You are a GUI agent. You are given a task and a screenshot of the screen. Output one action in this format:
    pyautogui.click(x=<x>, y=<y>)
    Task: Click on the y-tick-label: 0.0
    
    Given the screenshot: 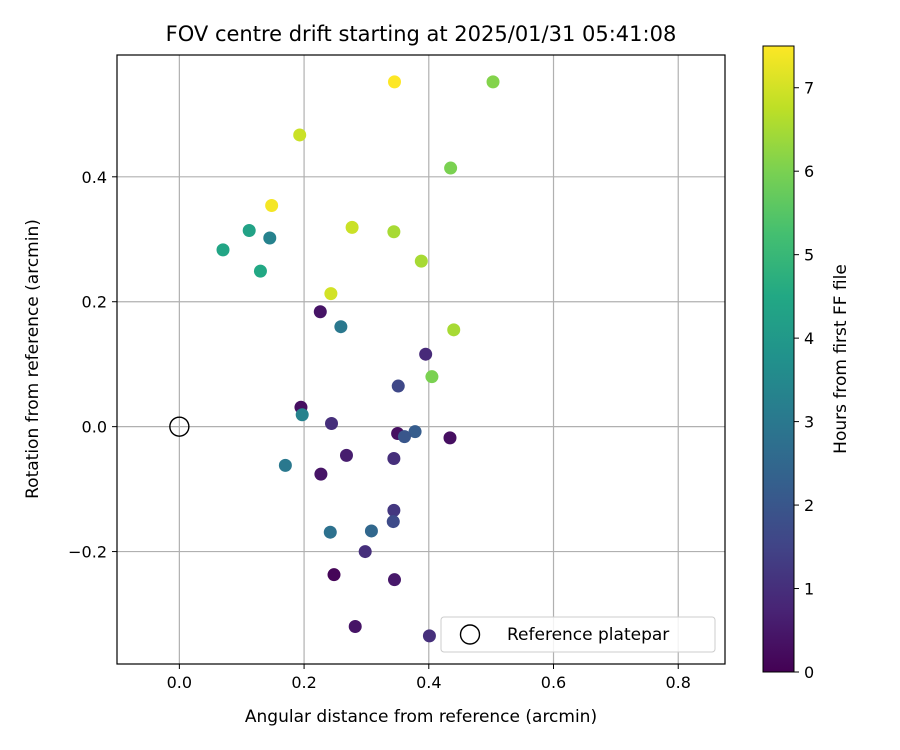 What is the action you would take?
    pyautogui.click(x=94, y=427)
    